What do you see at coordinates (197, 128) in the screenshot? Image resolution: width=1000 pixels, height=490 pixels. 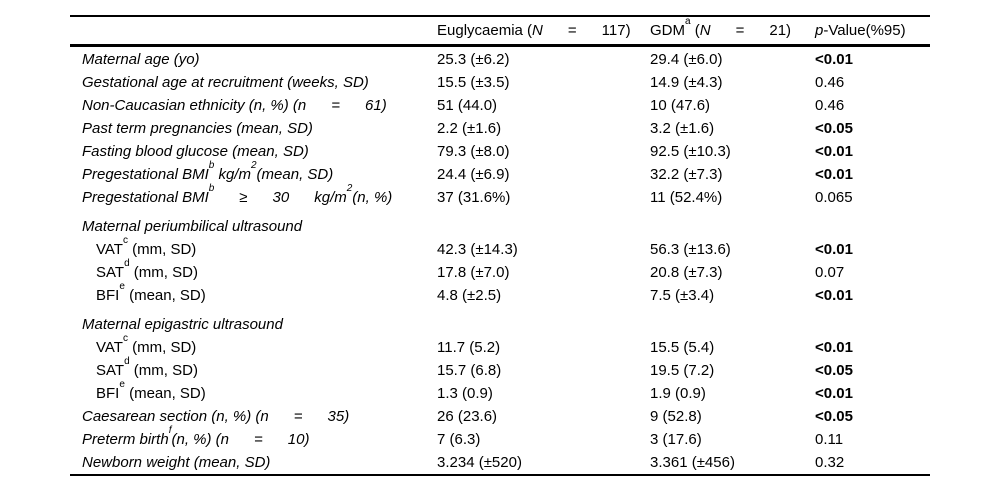 I see `row-label: Past term pregnancies (mean, SD)` at bounding box center [197, 128].